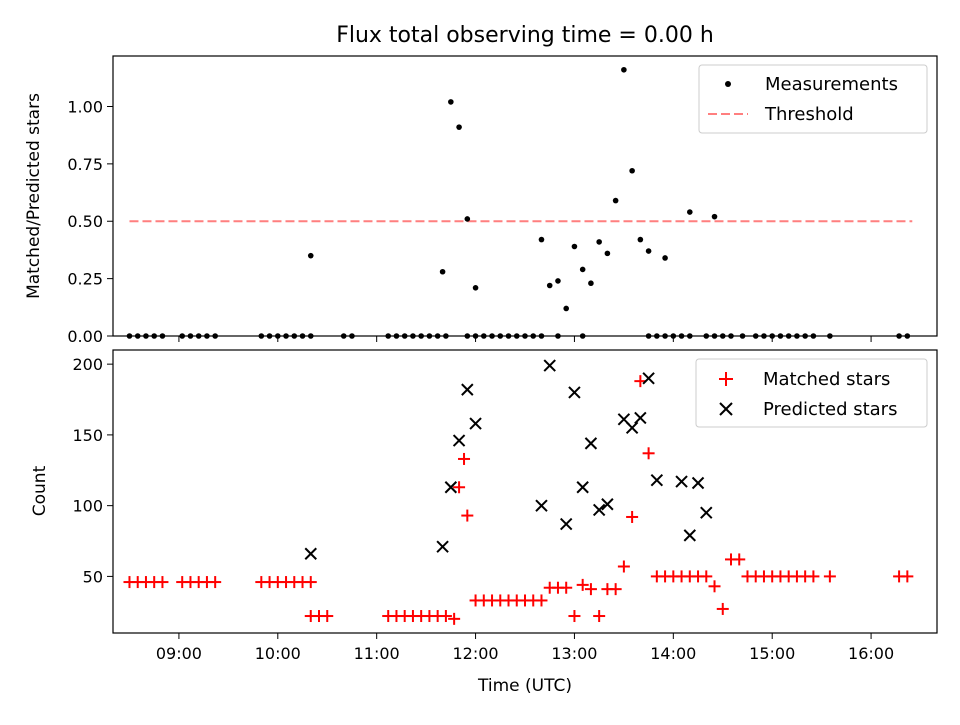 This screenshot has height=725, width=960. I want to click on top-y-tick-label: 0.25, so click(85, 279).